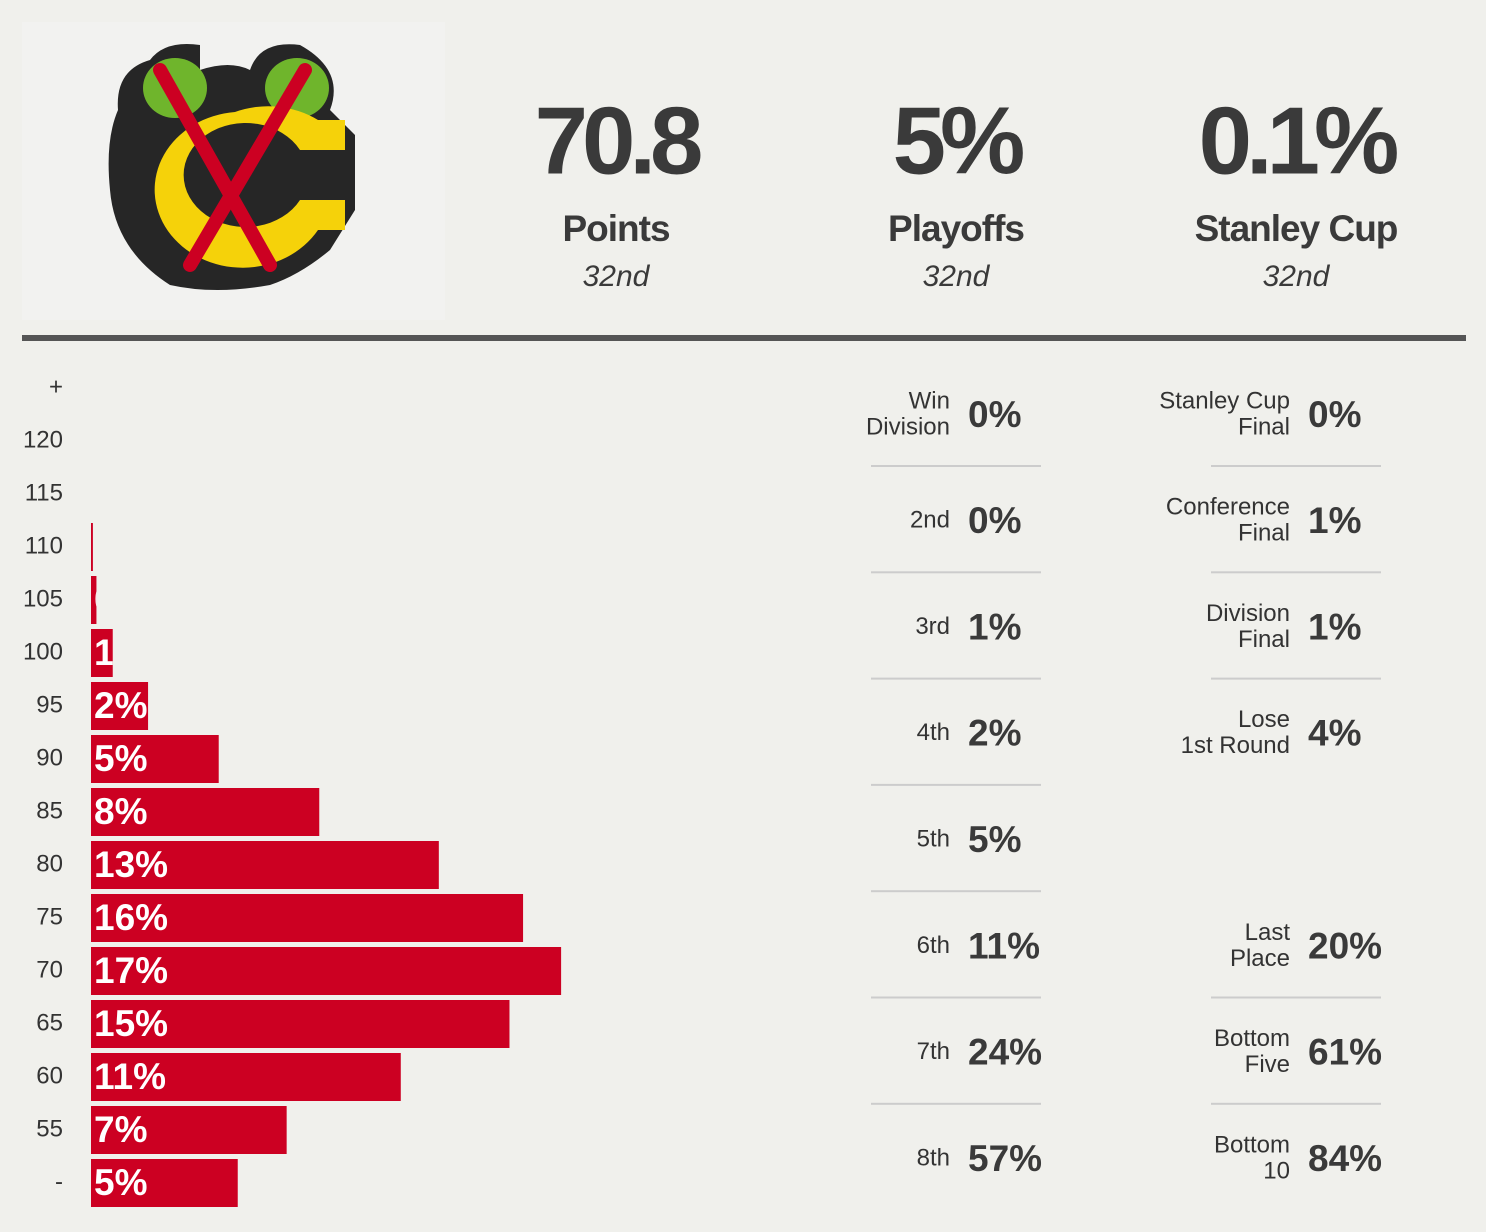 Image resolution: width=1486 pixels, height=1232 pixels. What do you see at coordinates (994, 733) in the screenshot?
I see `row-value: 2%` at bounding box center [994, 733].